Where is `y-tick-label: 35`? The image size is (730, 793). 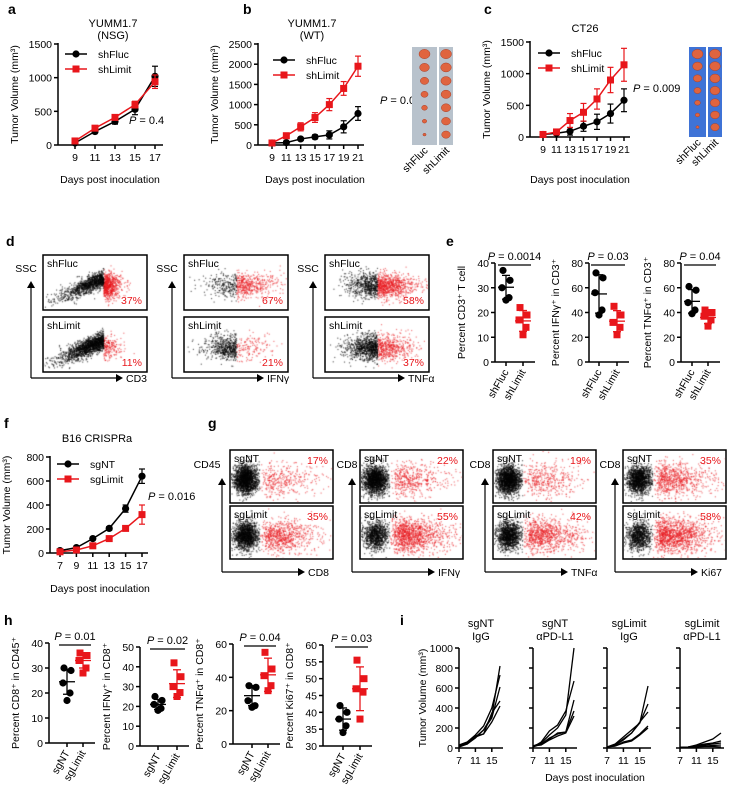
y-tick-label: 35 is located at coordinates (311, 730).